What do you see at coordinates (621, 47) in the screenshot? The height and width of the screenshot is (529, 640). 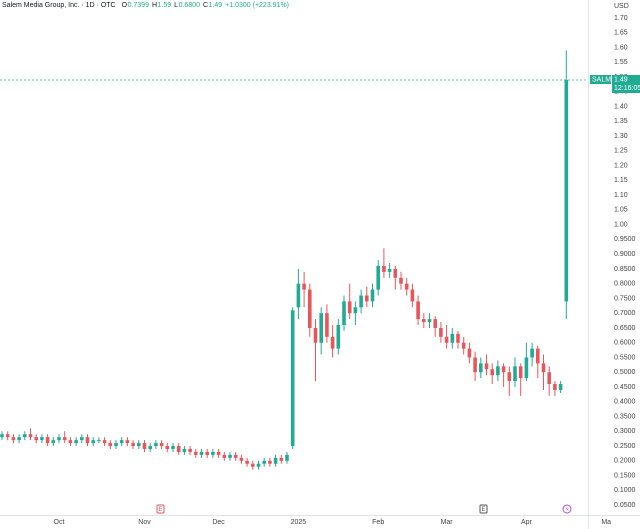 I see `y-tick-label: 1.60` at bounding box center [621, 47].